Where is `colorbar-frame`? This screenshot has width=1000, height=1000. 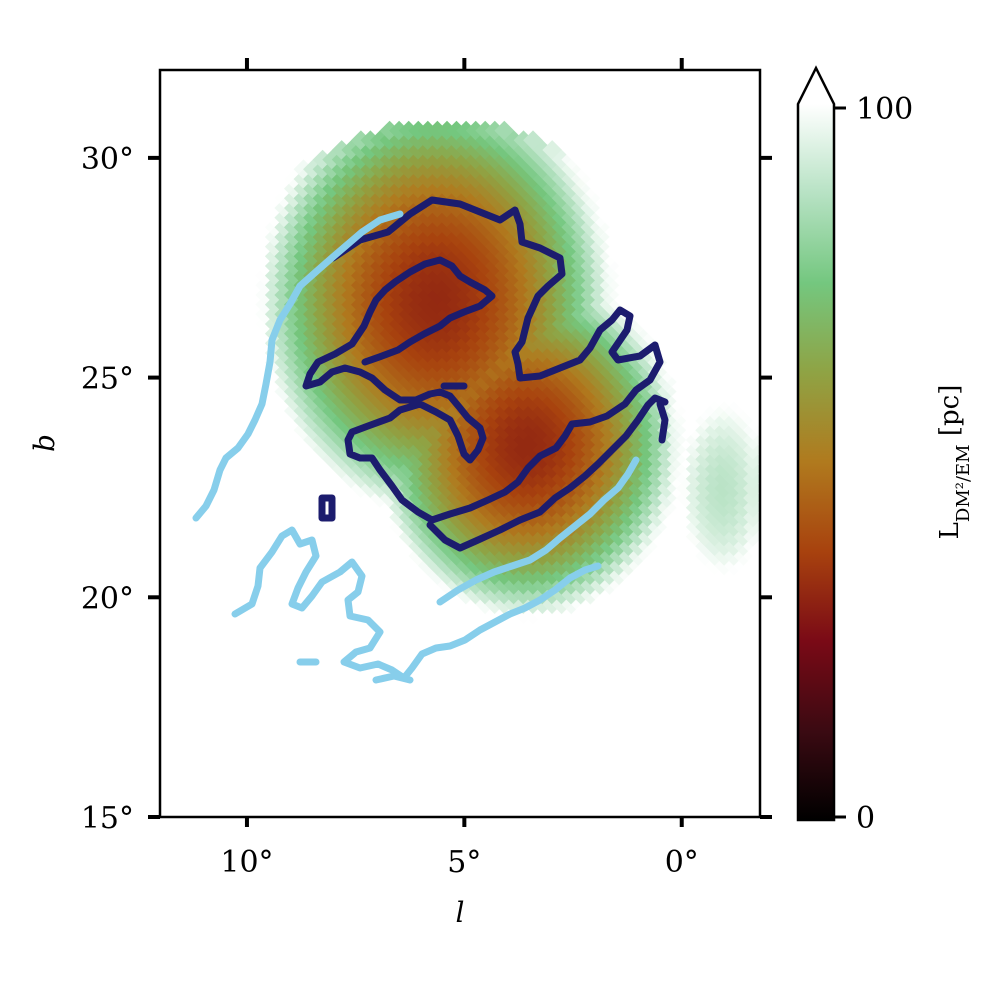
colorbar-frame is located at coordinates (816, 443).